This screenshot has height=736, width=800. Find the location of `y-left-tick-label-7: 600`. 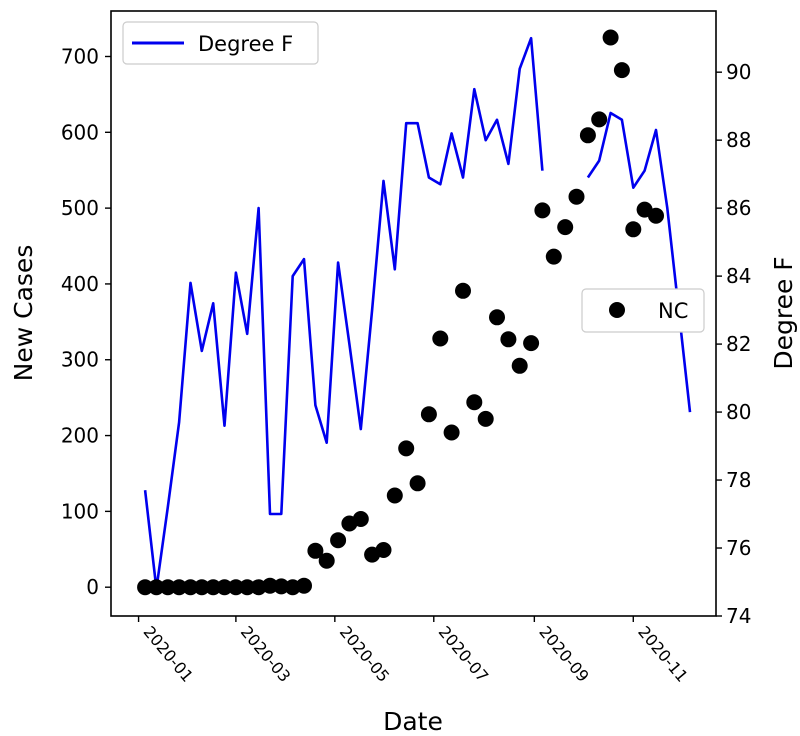

y-left-tick-label-7: 600 is located at coordinates (80, 132).